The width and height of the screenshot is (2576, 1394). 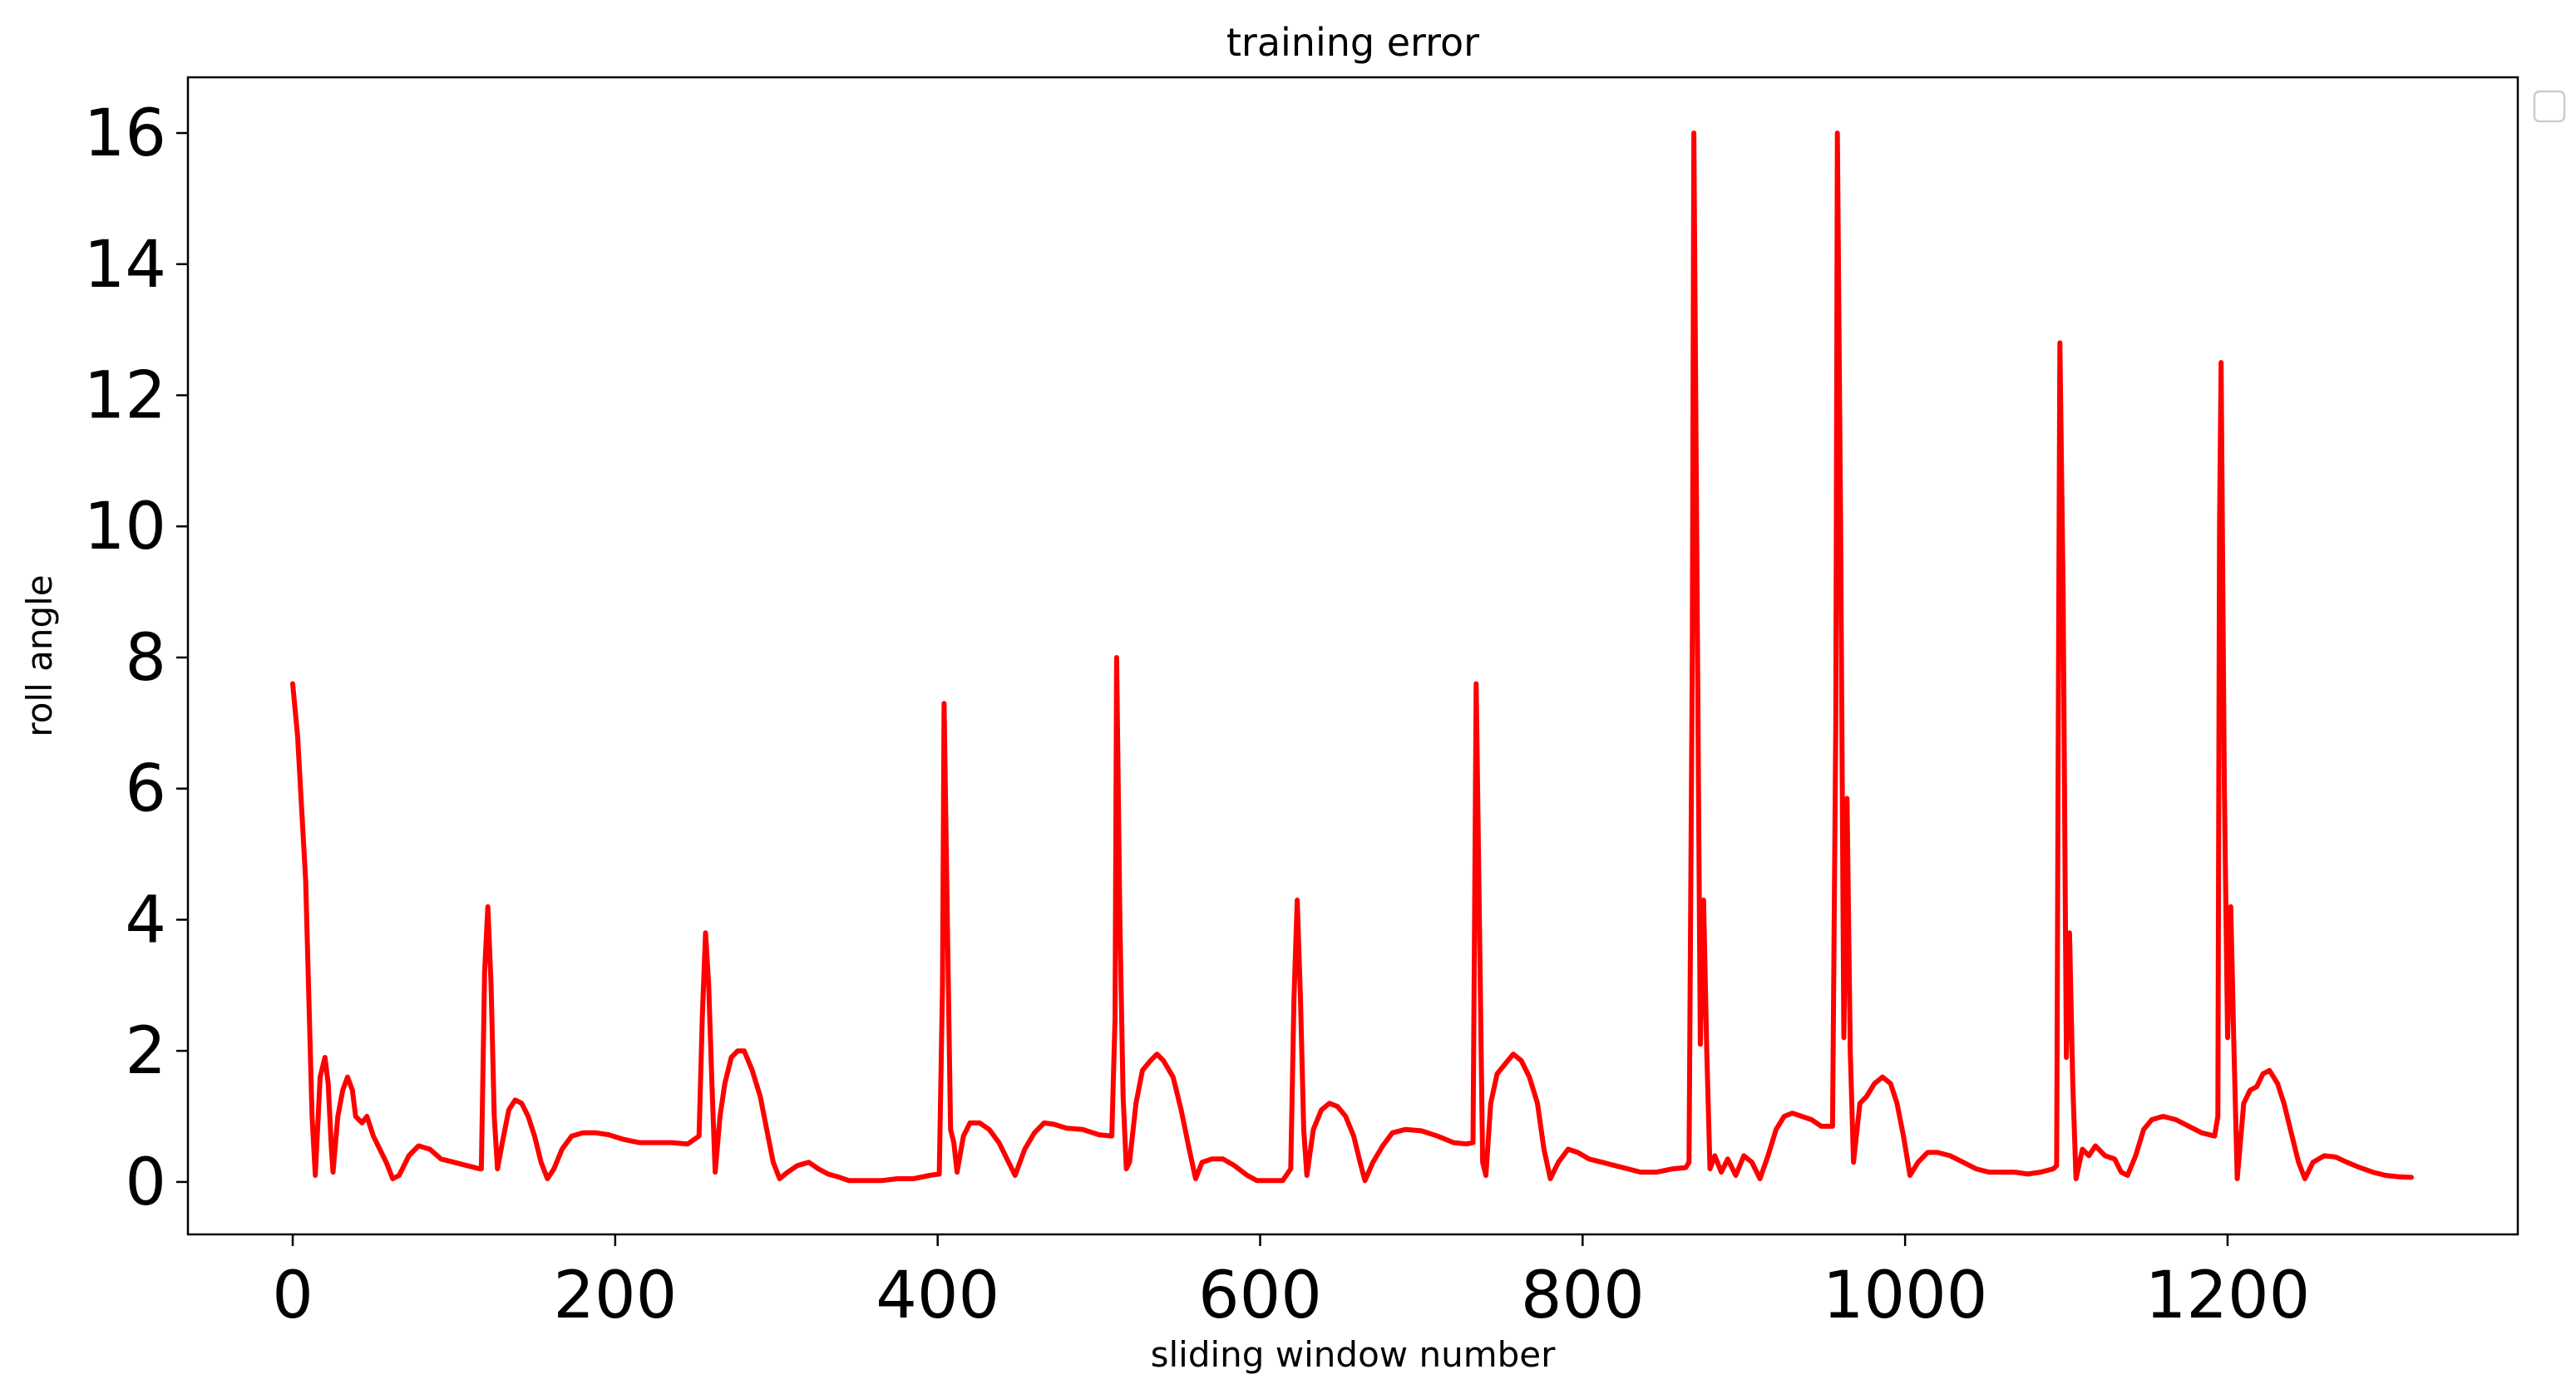 What do you see at coordinates (937, 1296) in the screenshot?
I see `x-tick-label: 400` at bounding box center [937, 1296].